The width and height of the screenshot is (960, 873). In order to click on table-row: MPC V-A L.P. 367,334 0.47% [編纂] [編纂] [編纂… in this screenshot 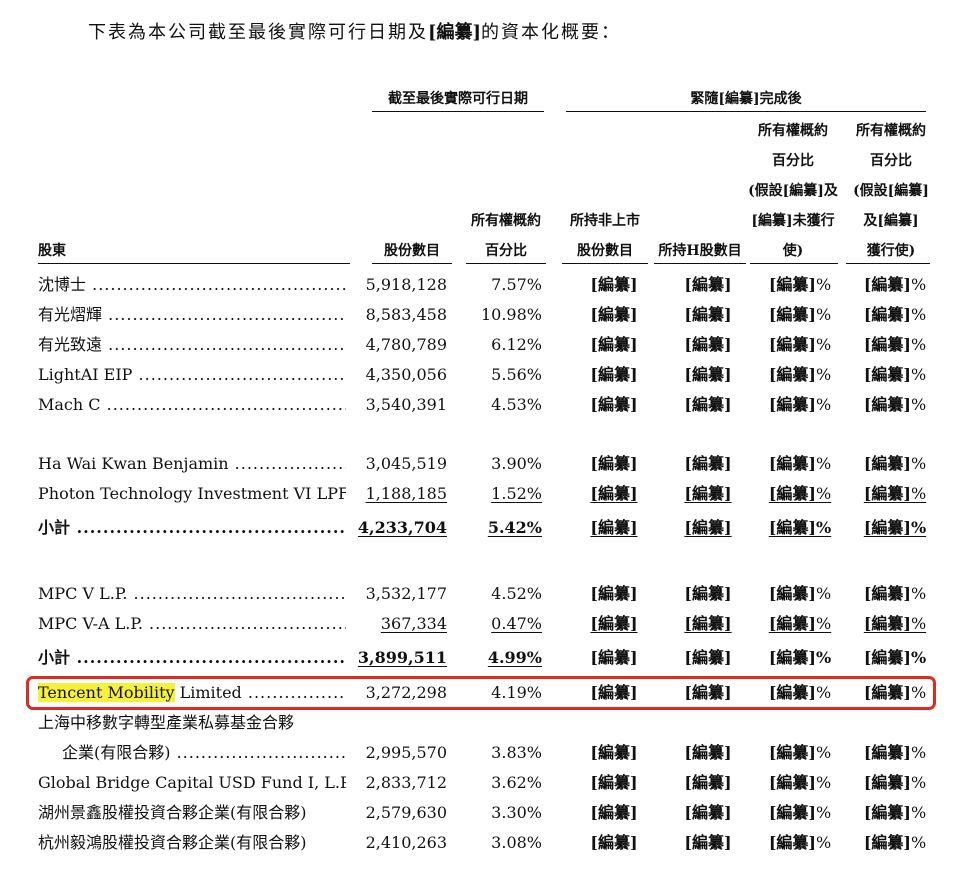, I will do `click(480, 624)`.